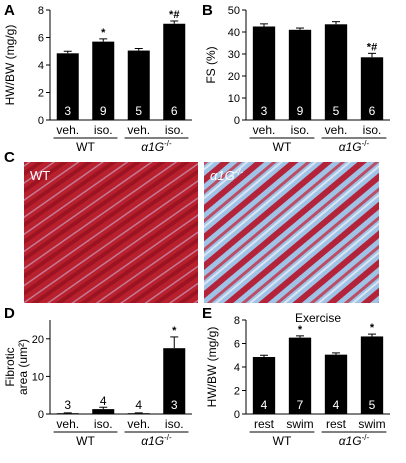  I want to click on chart-d-category-3: iso., so click(174, 424).